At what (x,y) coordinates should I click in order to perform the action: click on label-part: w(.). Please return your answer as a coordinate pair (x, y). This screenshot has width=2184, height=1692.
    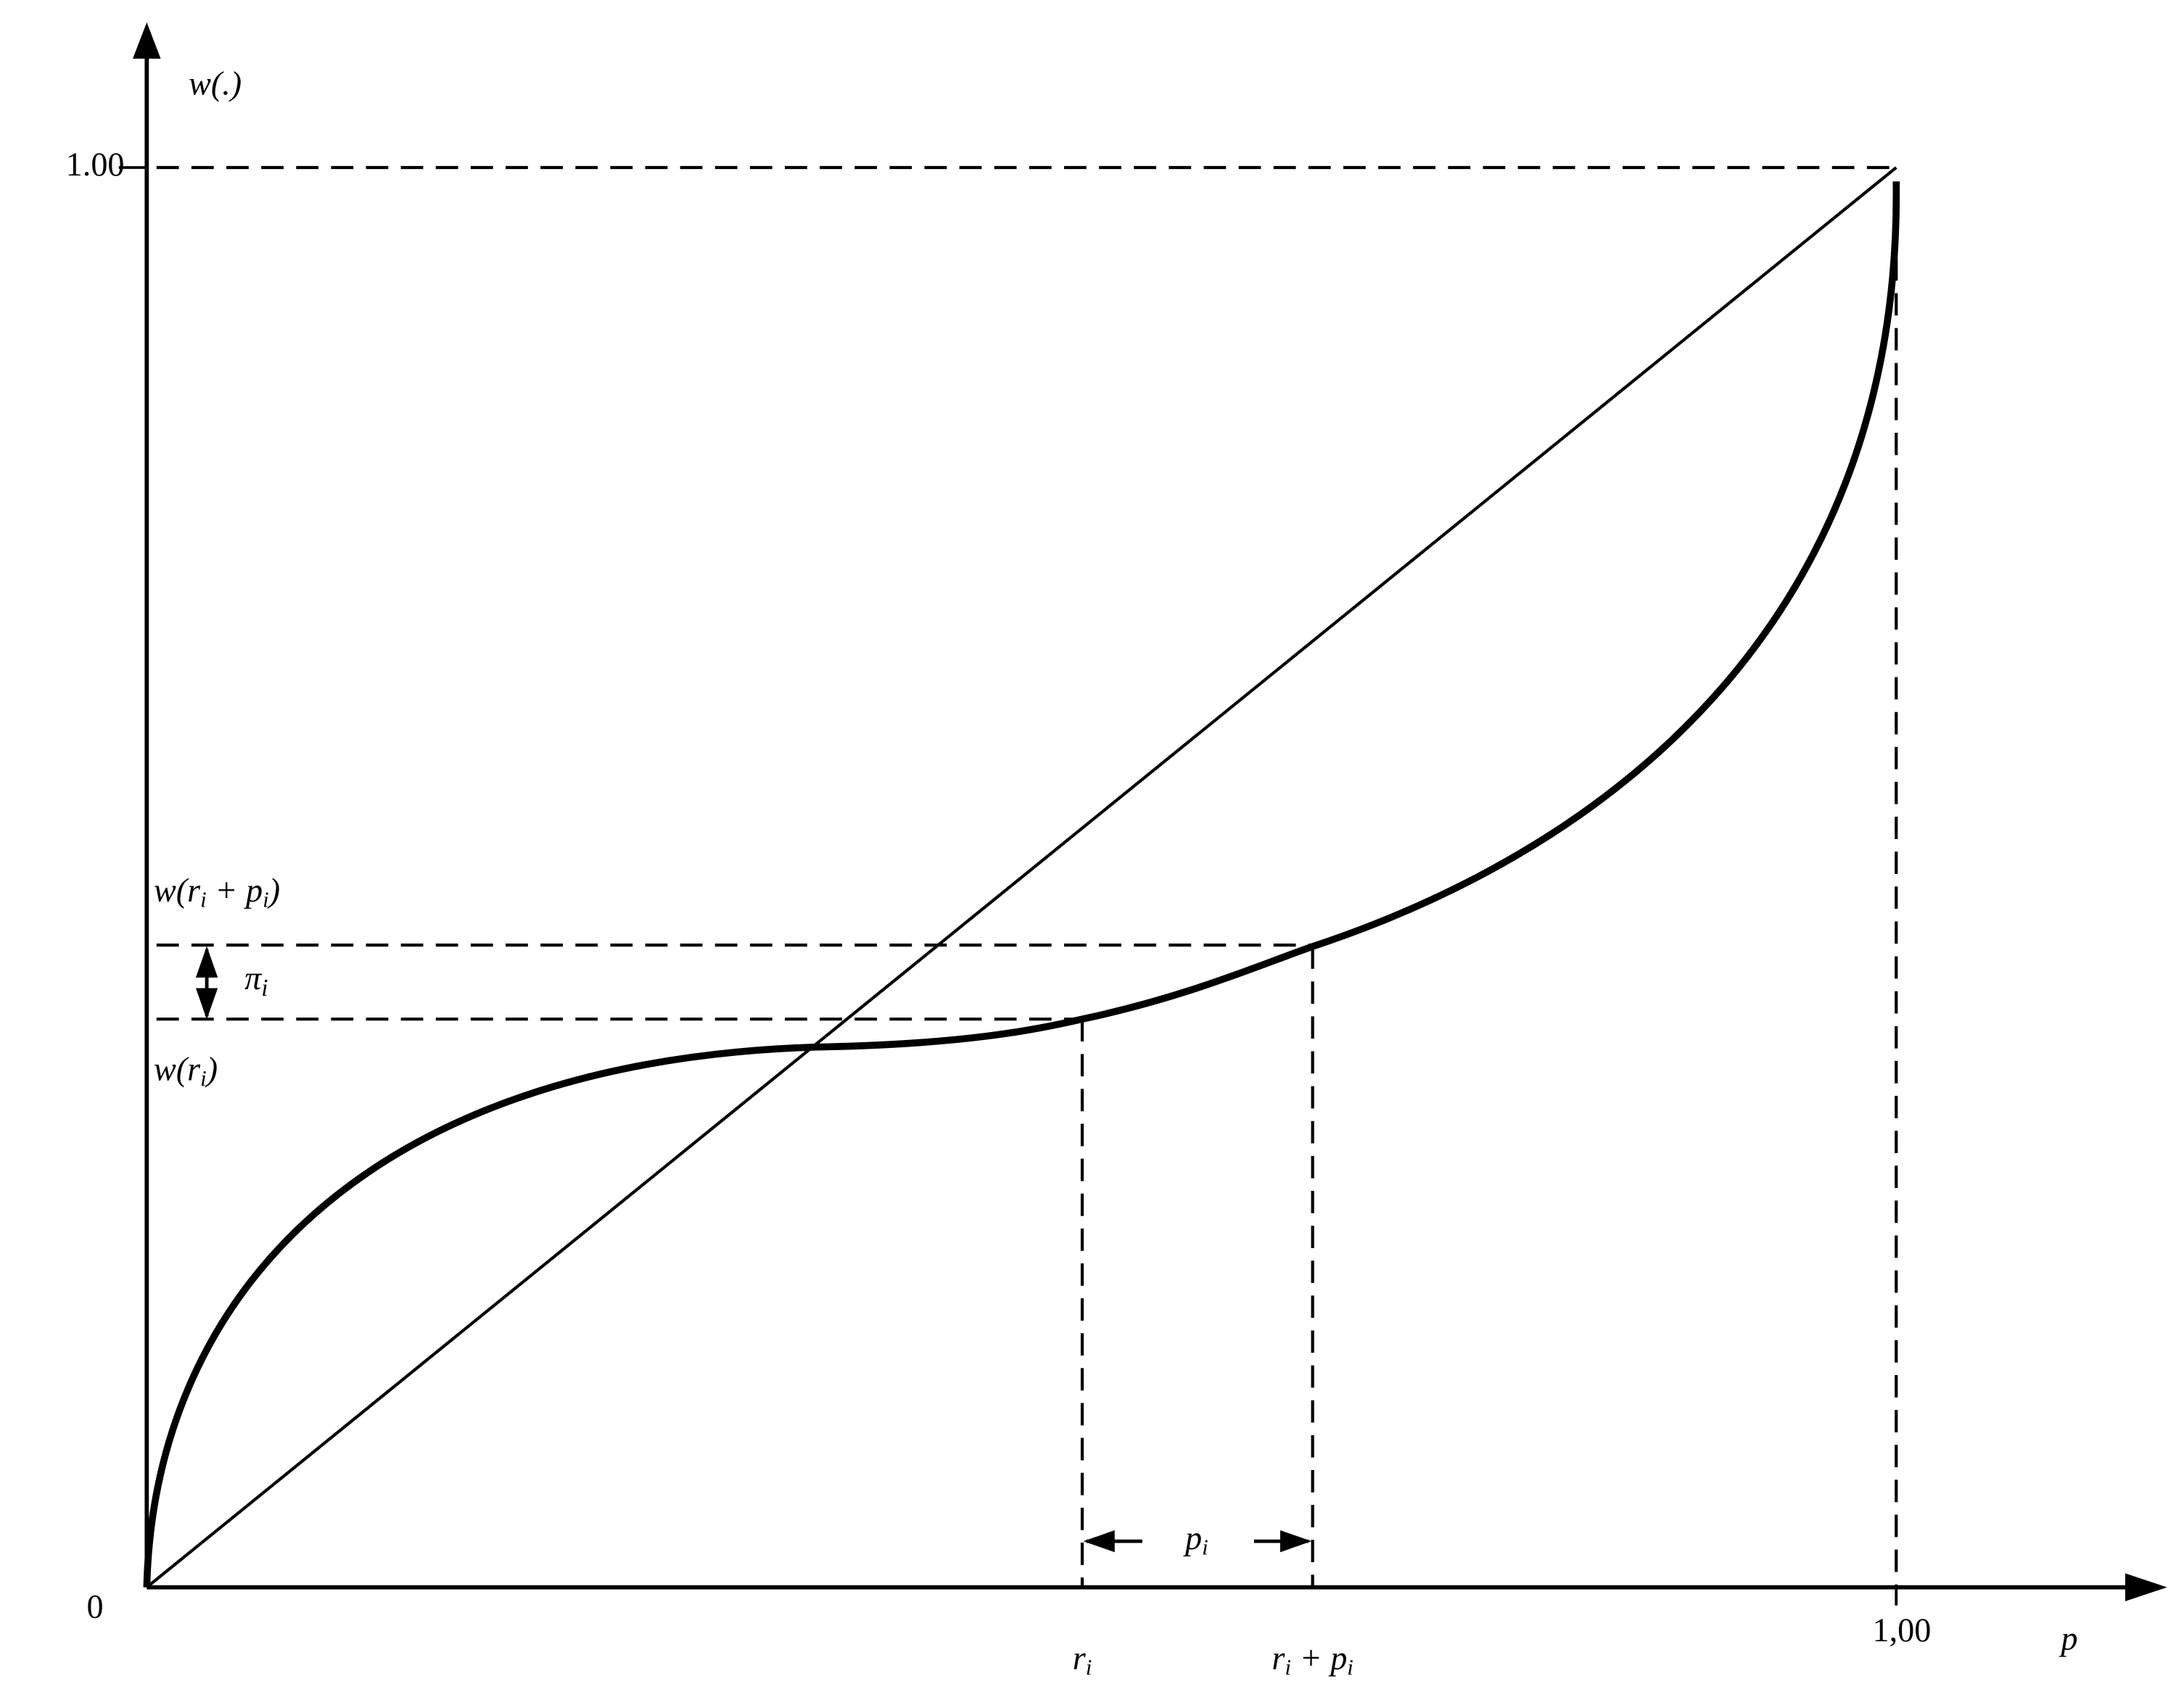
    Looking at the image, I should click on (215, 83).